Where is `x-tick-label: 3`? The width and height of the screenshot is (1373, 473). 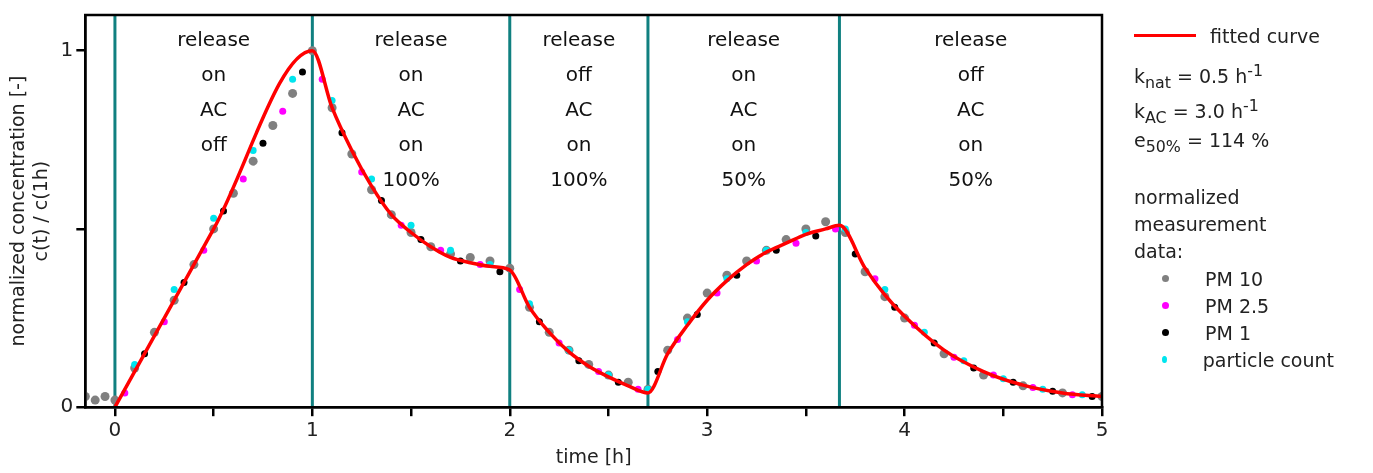
x-tick-label: 3 is located at coordinates (707, 429).